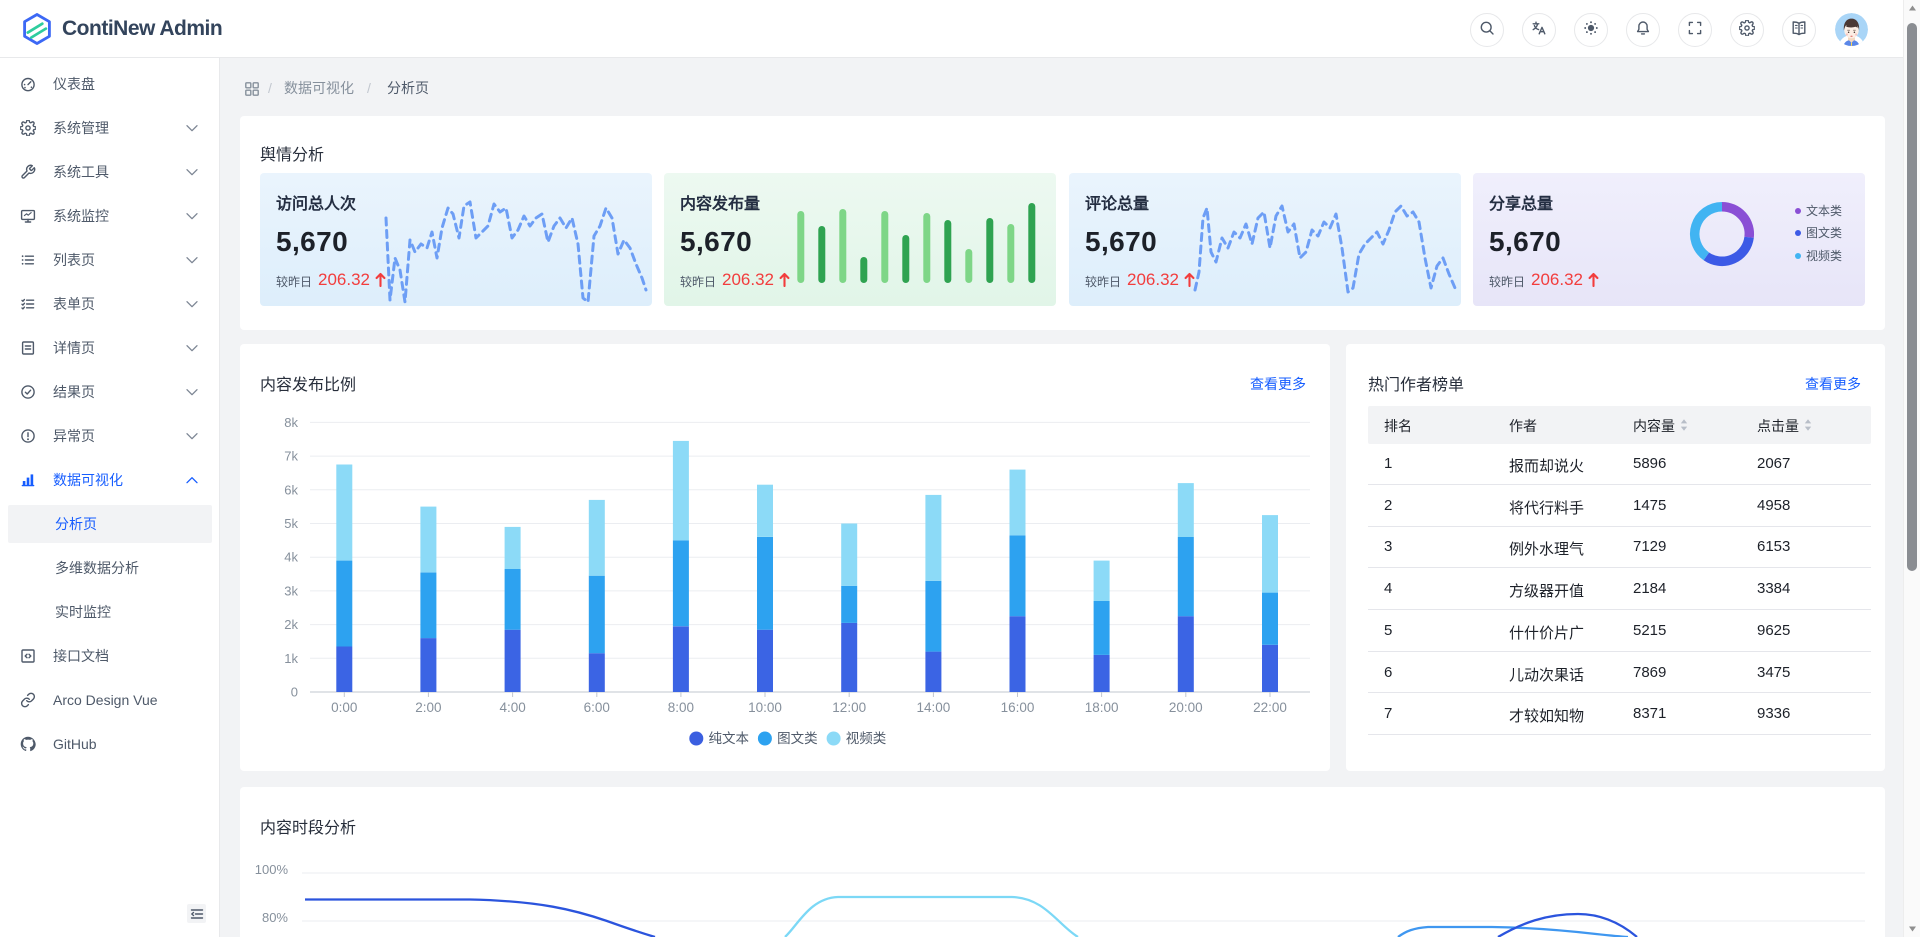  I want to click on svg-text: 8:00, so click(681, 707).